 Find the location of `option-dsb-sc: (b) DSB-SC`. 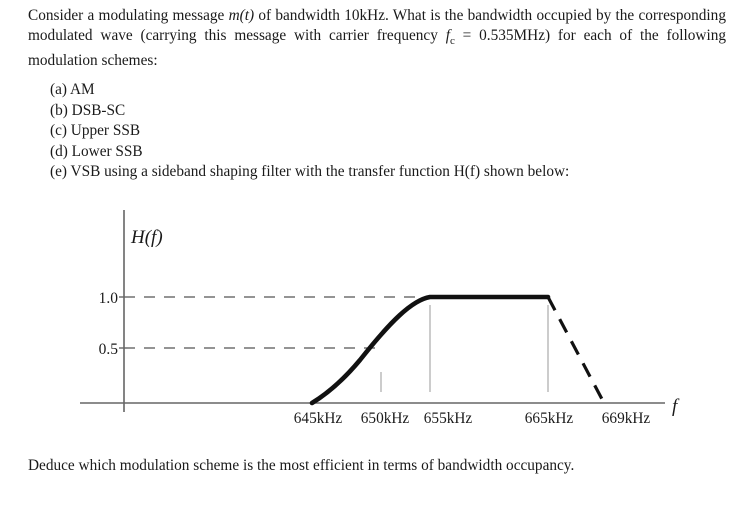

option-dsb-sc: (b) DSB-SC is located at coordinates (88, 110).